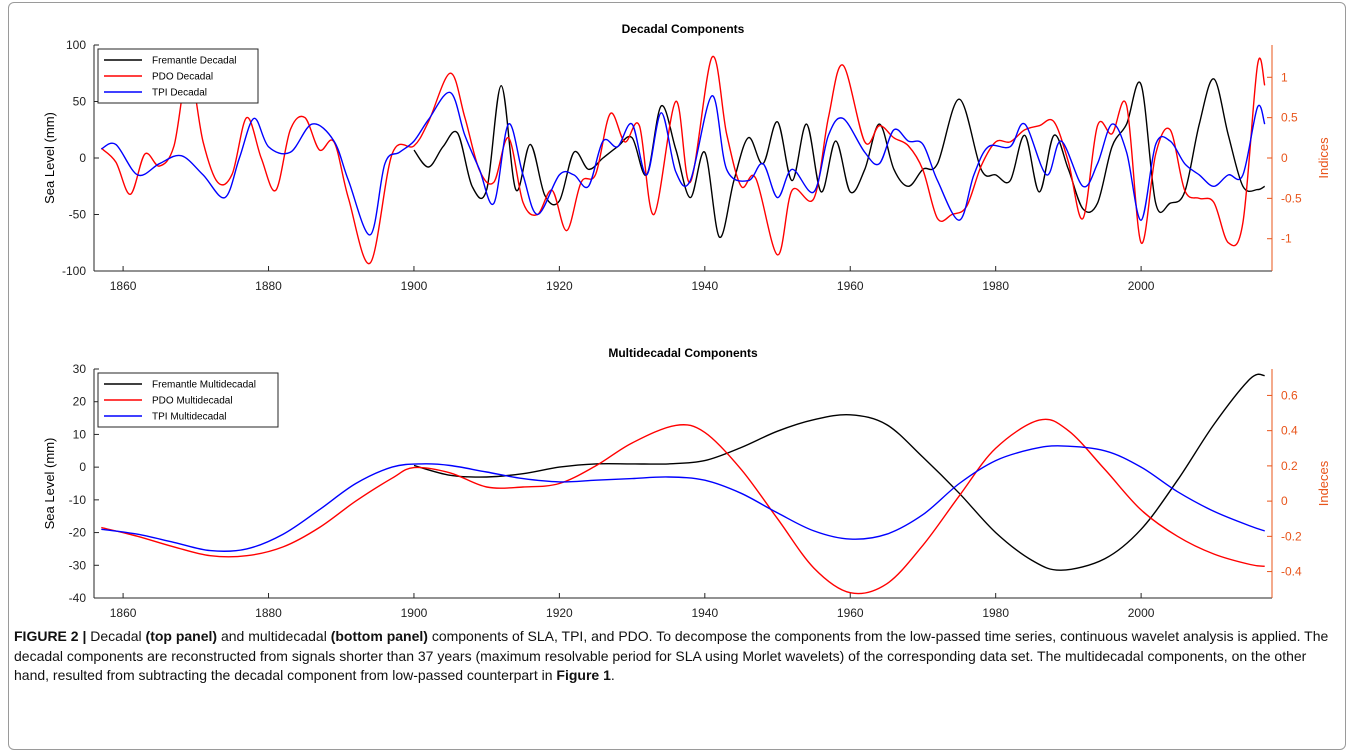 The height and width of the screenshot is (754, 1355). I want to click on multidecadal-y2-tick-label: 0.6, so click(1289, 395).